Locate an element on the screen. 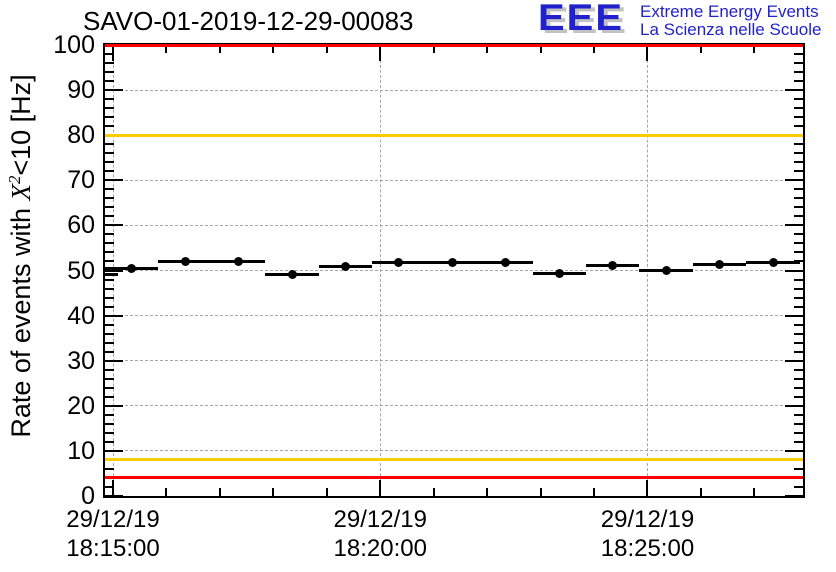 This screenshot has height=572, width=836. x-tick-label-time: 18:15:00 is located at coordinates (113, 548).